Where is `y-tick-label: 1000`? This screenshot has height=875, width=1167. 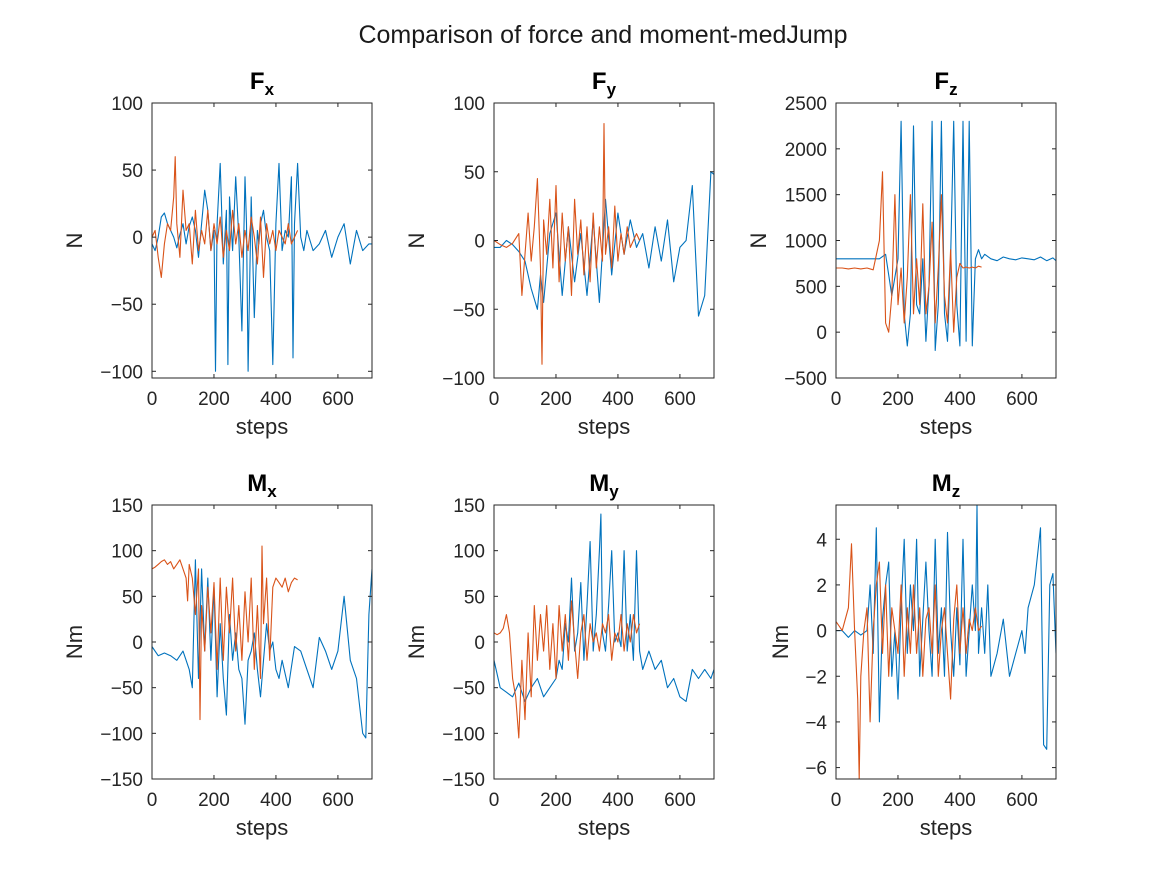 y-tick-label: 1000 is located at coordinates (806, 242).